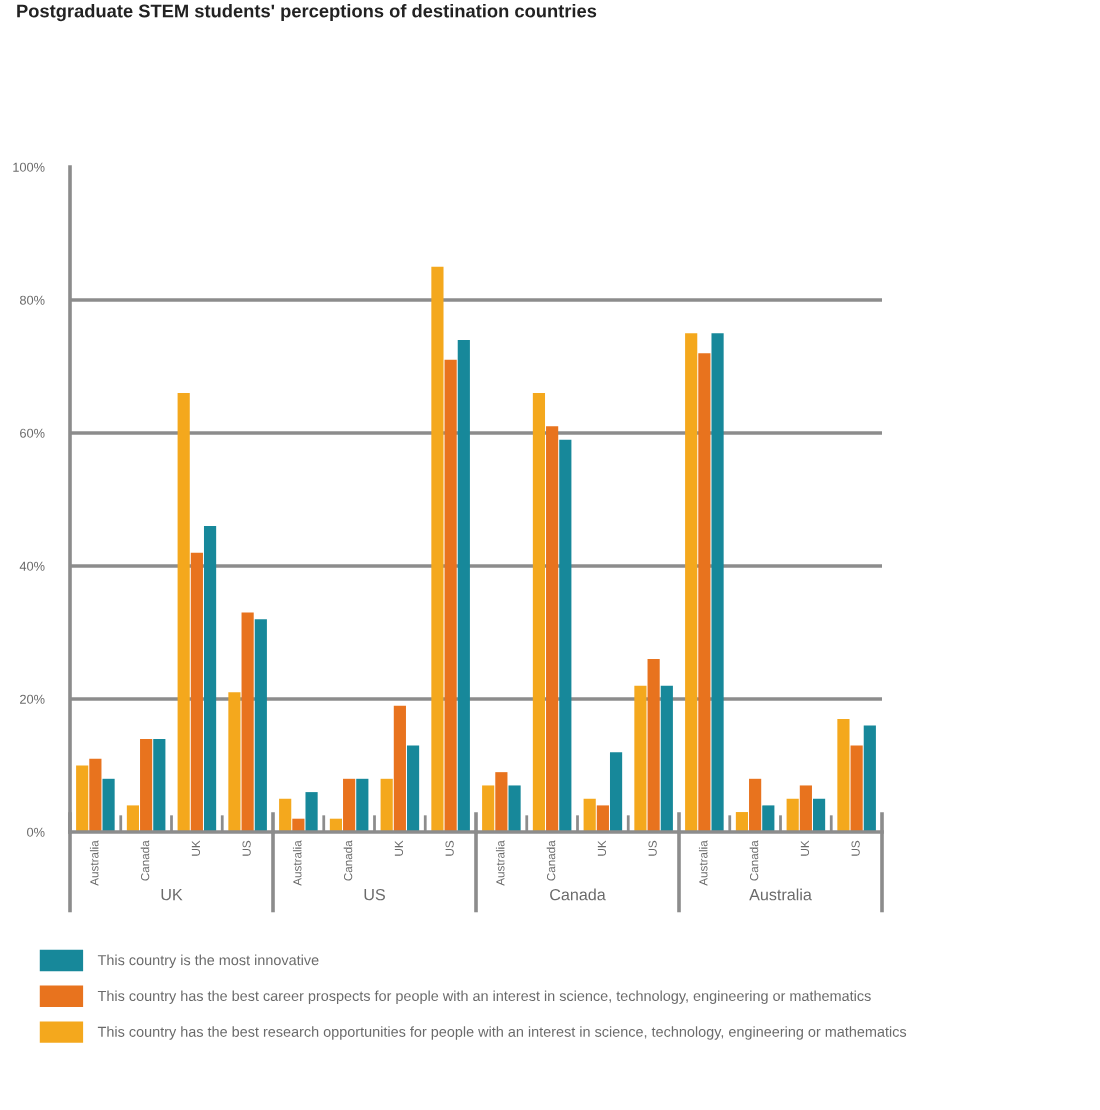 The width and height of the screenshot is (1100, 1110). I want to click on x-axis-title: Australia, so click(780, 894).